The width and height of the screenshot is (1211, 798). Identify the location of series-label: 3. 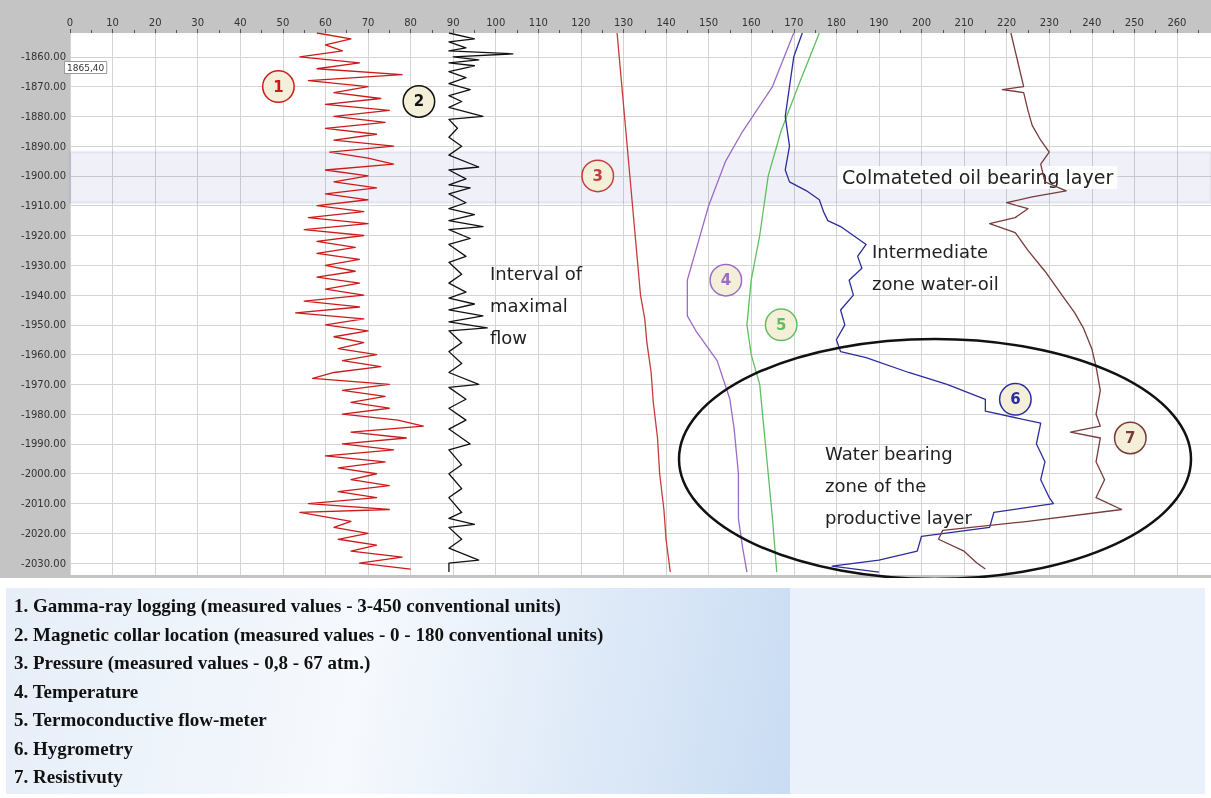
(597, 175).